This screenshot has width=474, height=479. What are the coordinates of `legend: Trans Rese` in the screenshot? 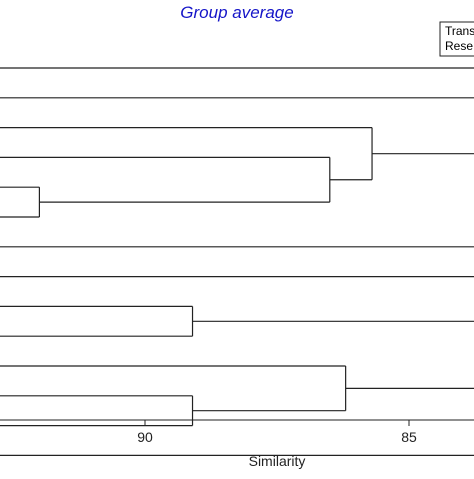 It's located at (456, 39).